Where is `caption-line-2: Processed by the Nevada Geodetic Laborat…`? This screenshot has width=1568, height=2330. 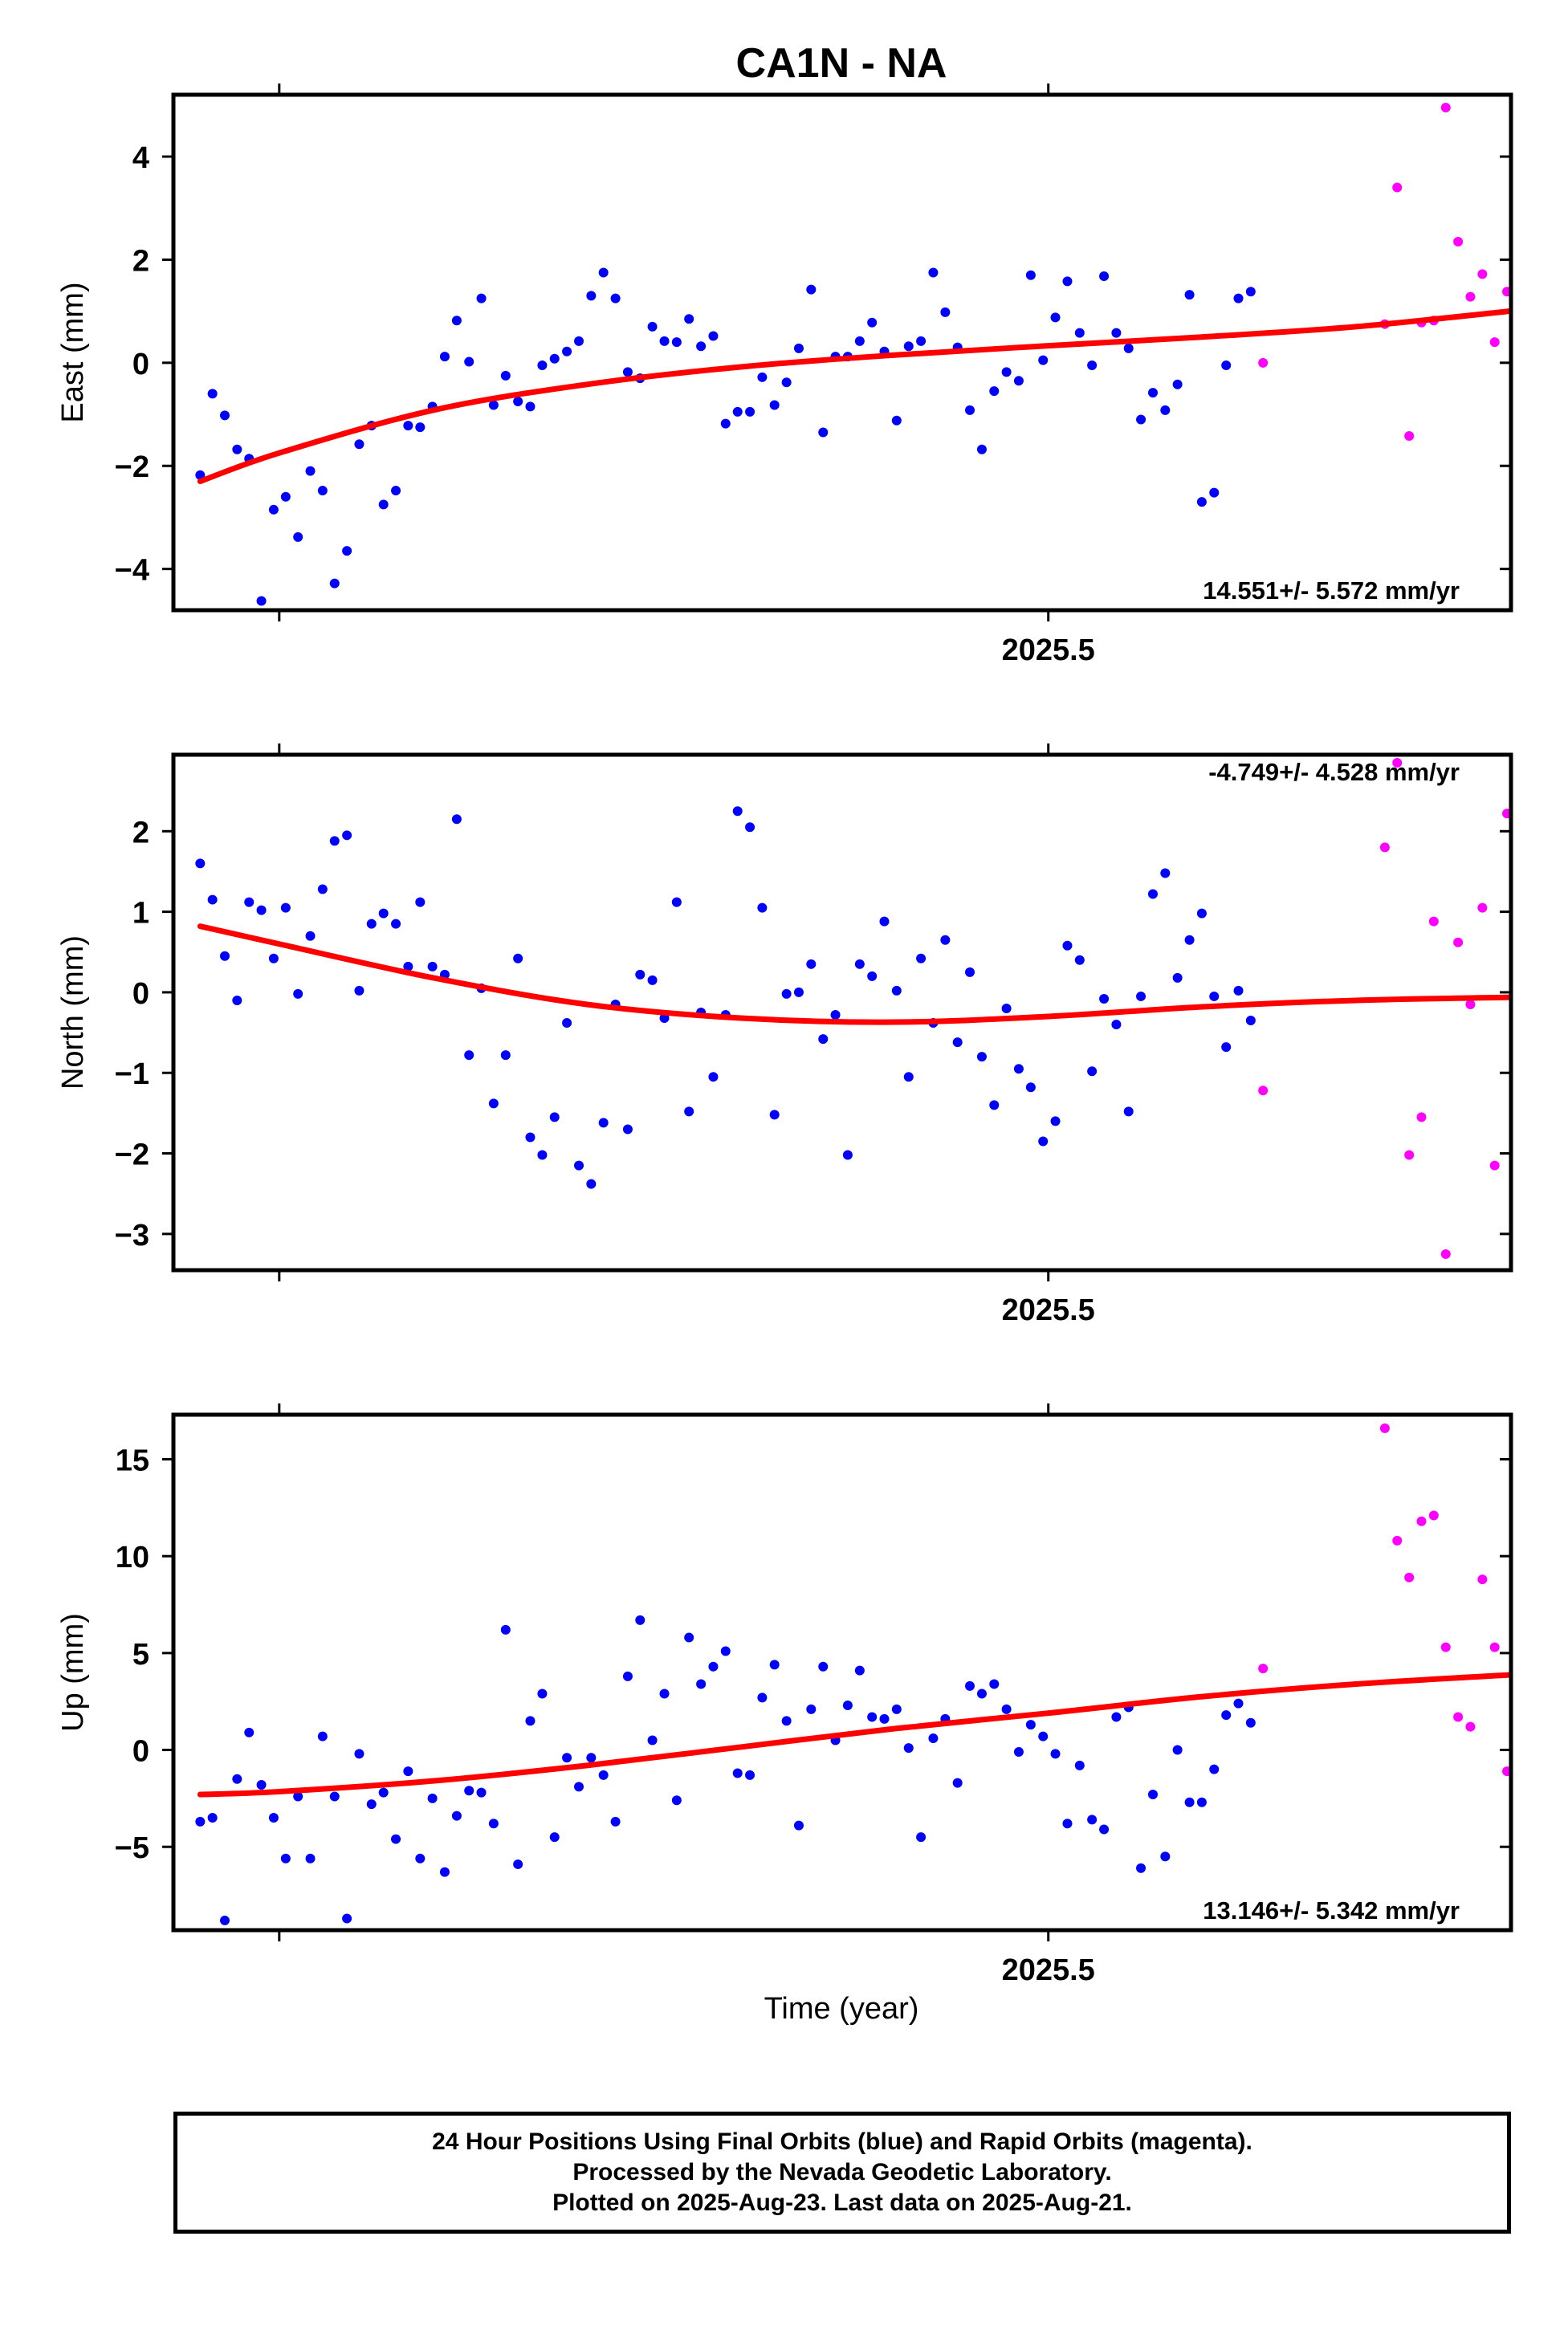
caption-line-2: Processed by the Nevada Geodetic Laborat… is located at coordinates (842, 2172).